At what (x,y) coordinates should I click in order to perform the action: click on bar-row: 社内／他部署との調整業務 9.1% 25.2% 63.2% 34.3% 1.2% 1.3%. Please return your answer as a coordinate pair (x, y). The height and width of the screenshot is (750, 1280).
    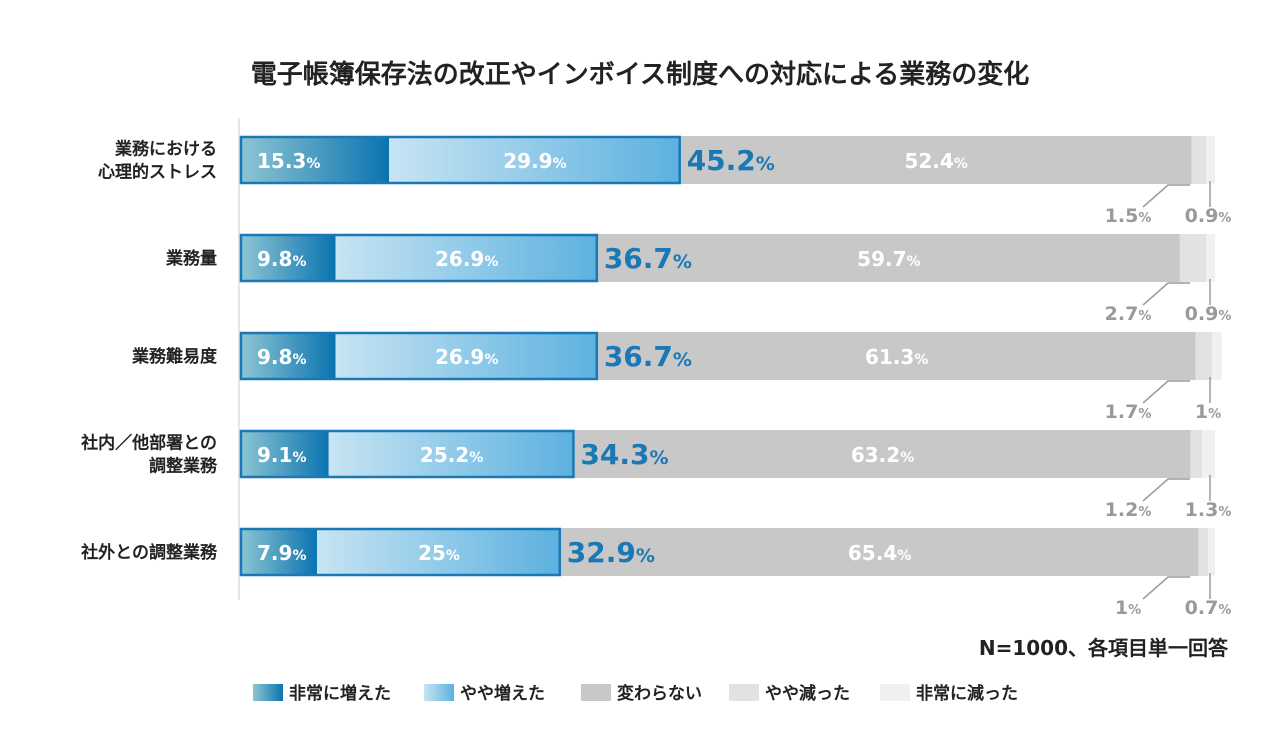
    Looking at the image, I should click on (656, 475).